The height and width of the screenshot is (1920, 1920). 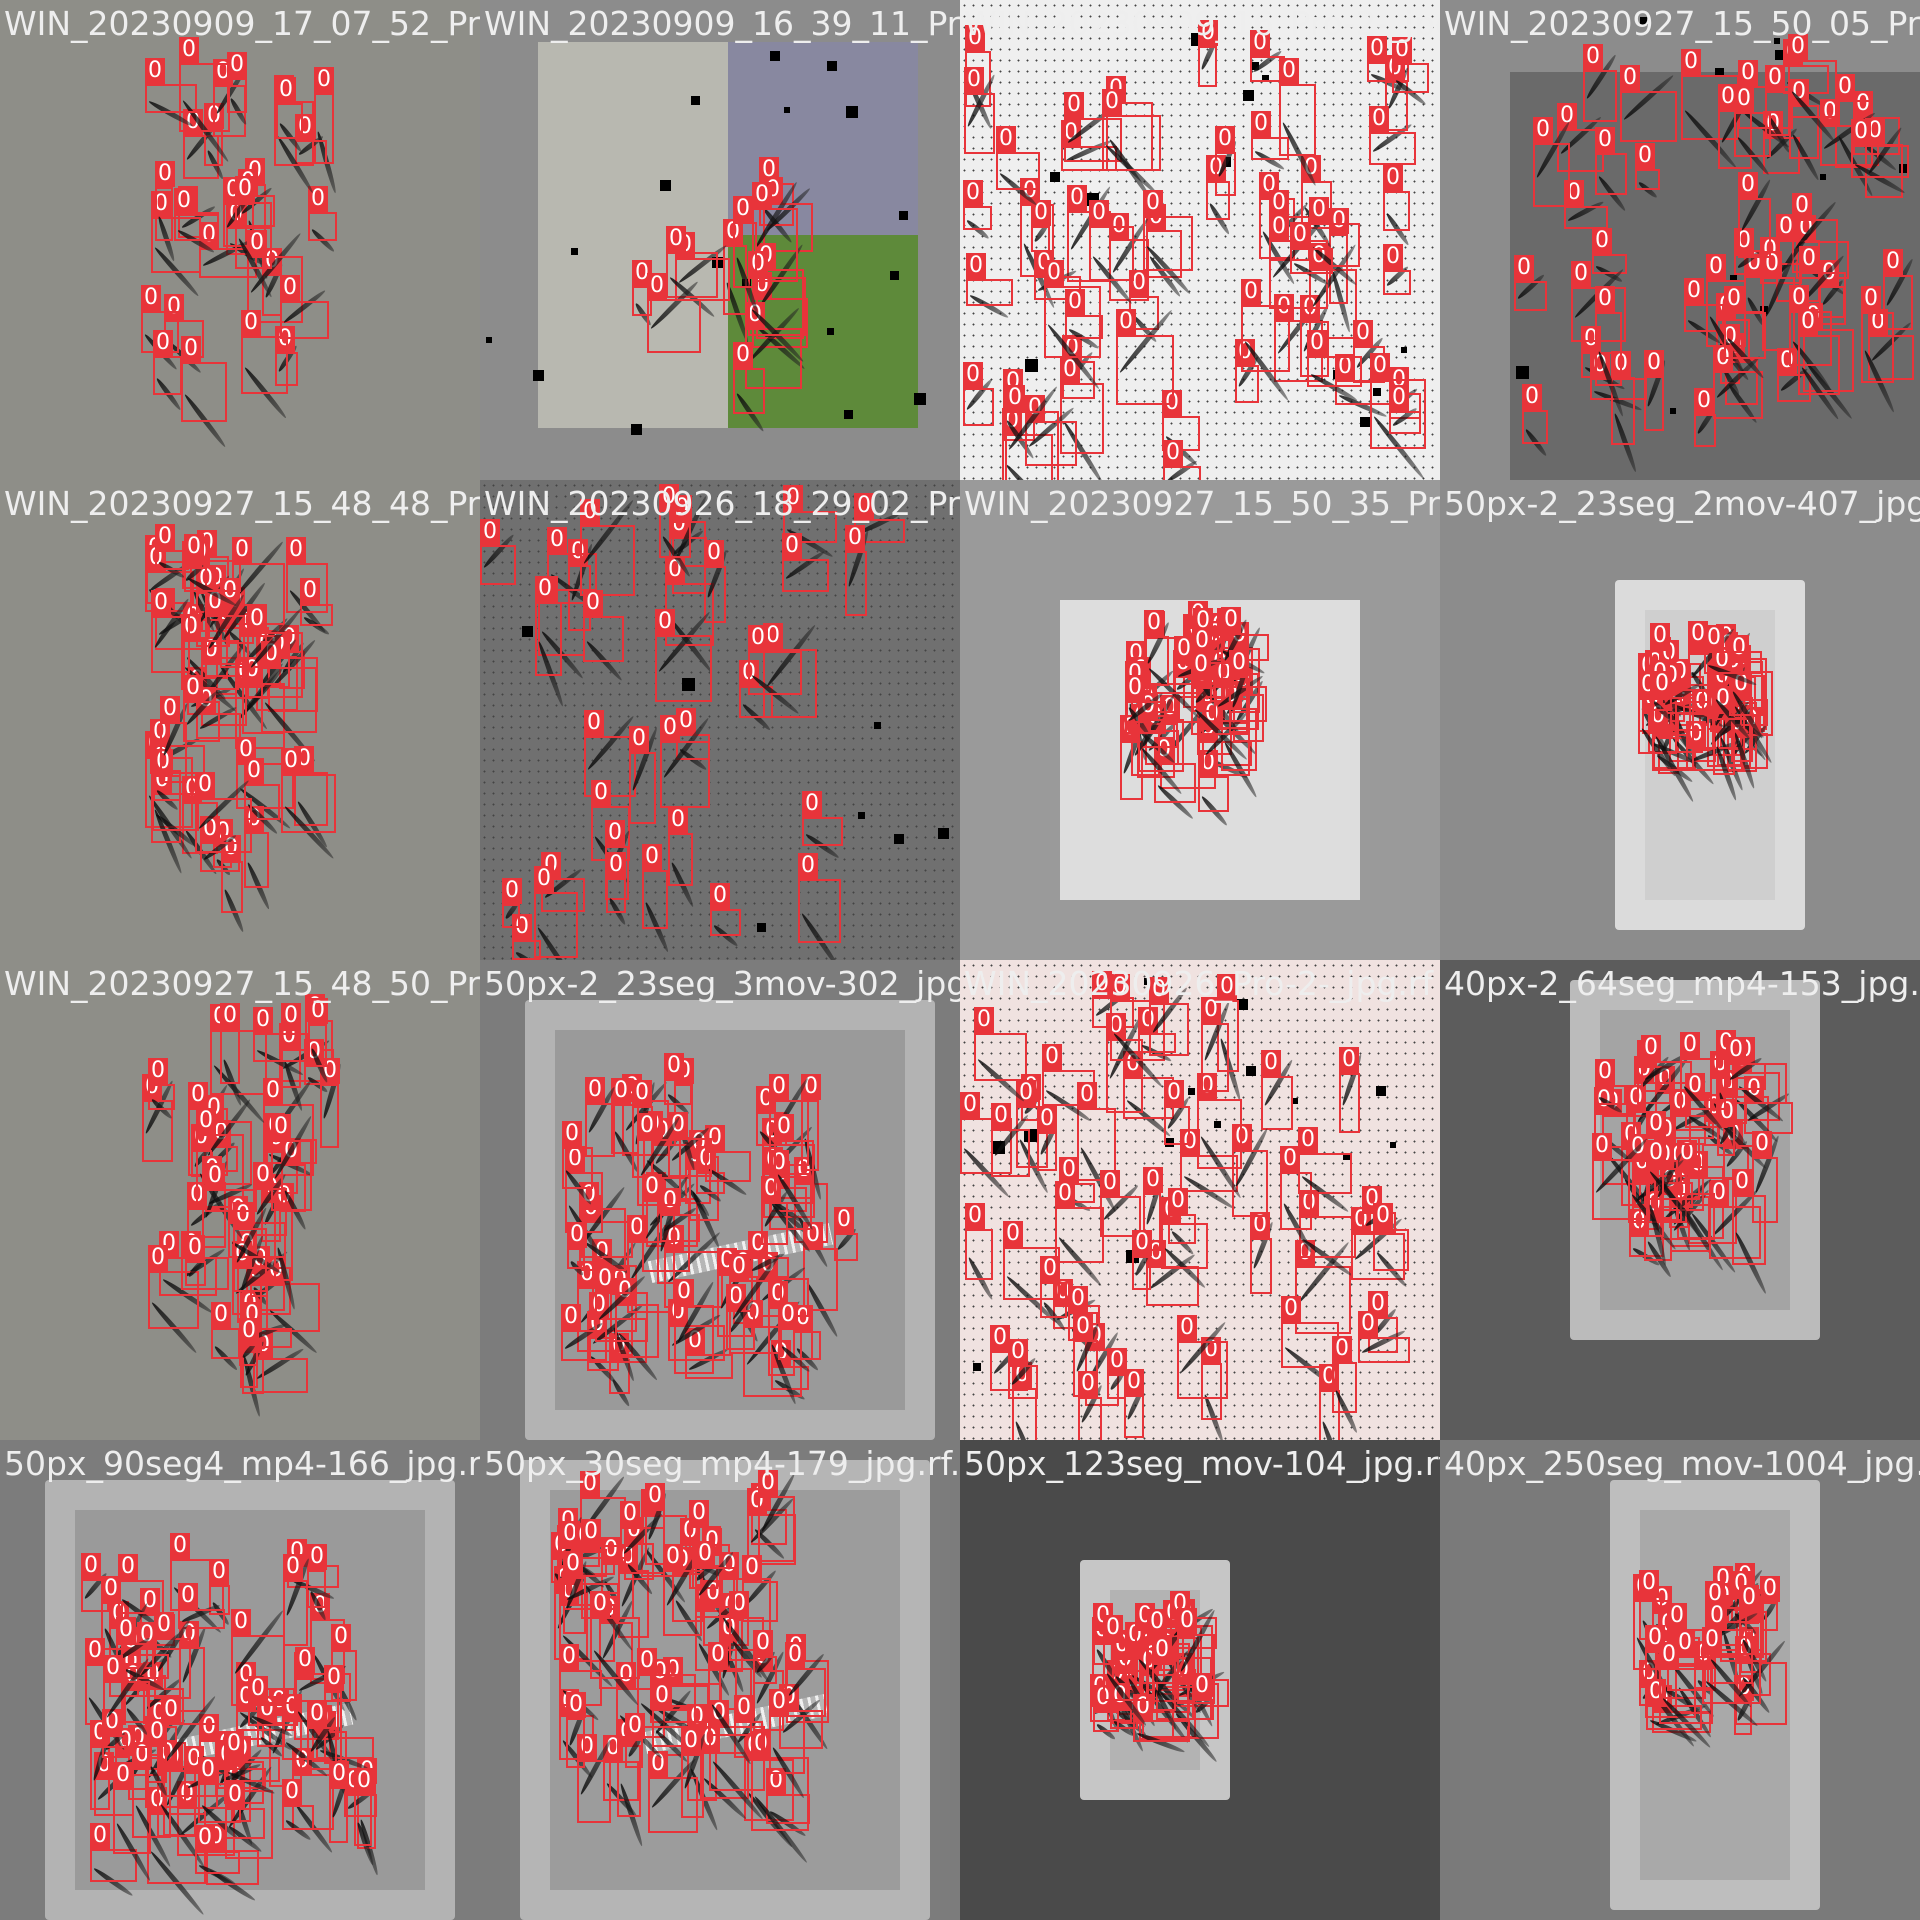 I want to click on tile-filename-caption: 50px-2_23seg_2mov-407_jpg.rf.5, so click(x=1682, y=503).